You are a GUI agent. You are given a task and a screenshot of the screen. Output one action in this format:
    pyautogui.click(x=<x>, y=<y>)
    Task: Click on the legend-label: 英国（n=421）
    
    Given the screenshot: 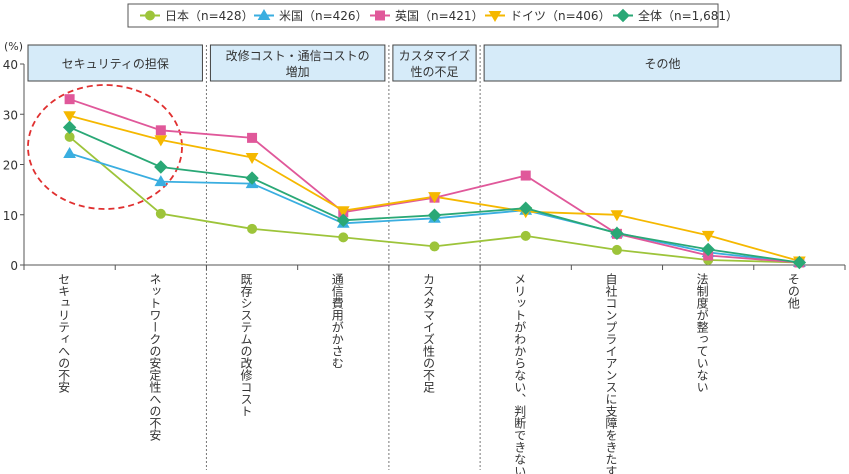 What is the action you would take?
    pyautogui.click(x=439, y=16)
    